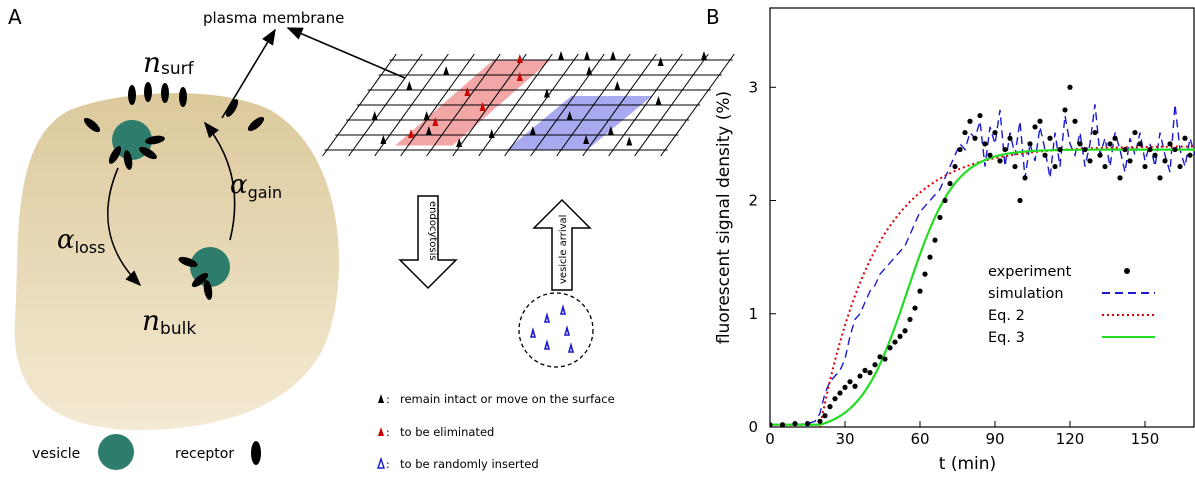  What do you see at coordinates (770, 439) in the screenshot?
I see `x-tick-label: 0` at bounding box center [770, 439].